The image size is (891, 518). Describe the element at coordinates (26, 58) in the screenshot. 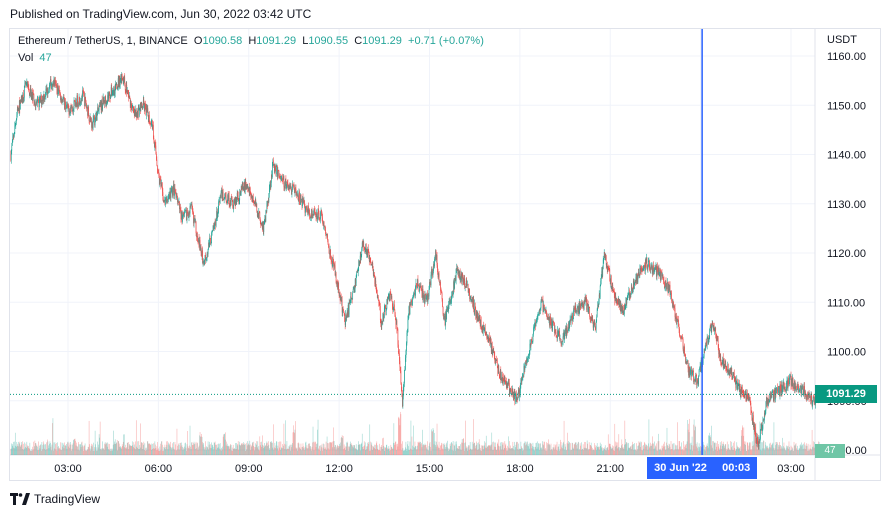

I see `volume-label: Vol` at that location.